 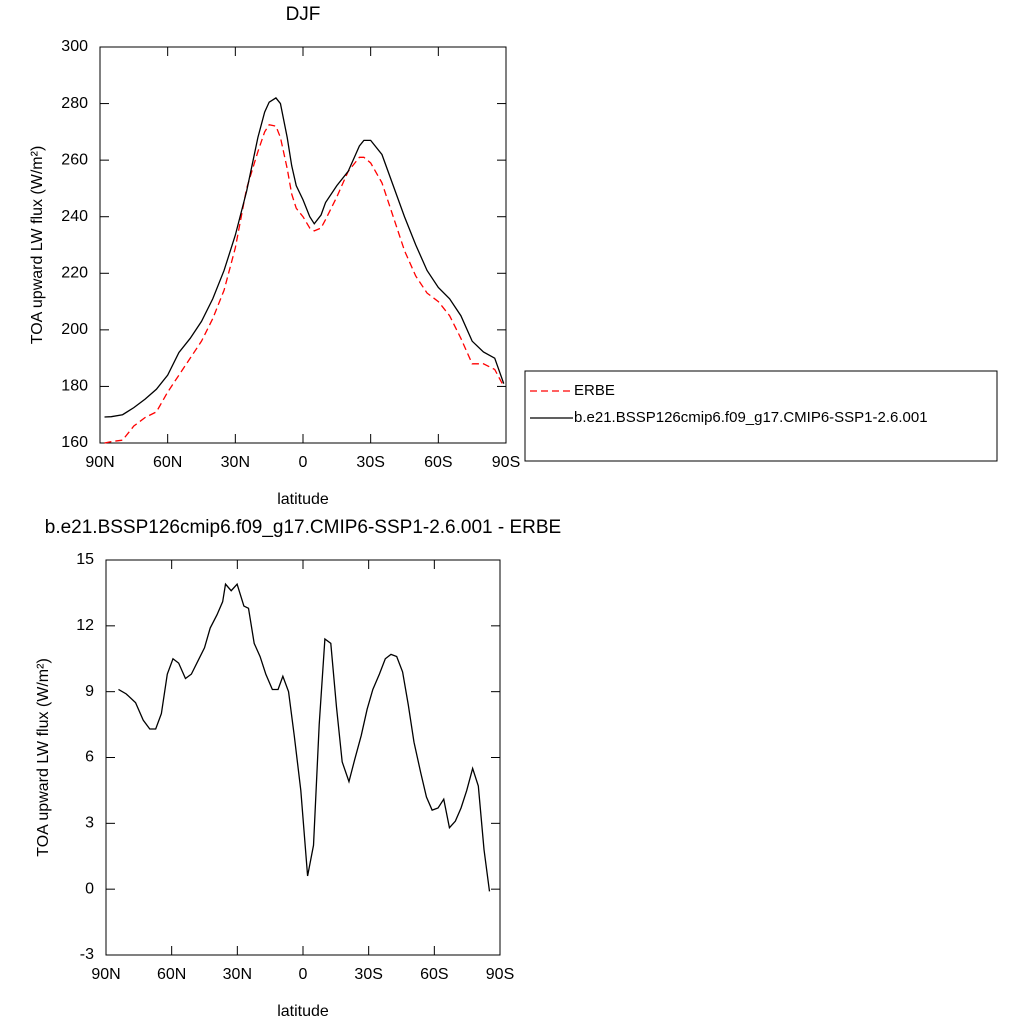 I want to click on y-tick-label: 12, so click(x=85, y=625).